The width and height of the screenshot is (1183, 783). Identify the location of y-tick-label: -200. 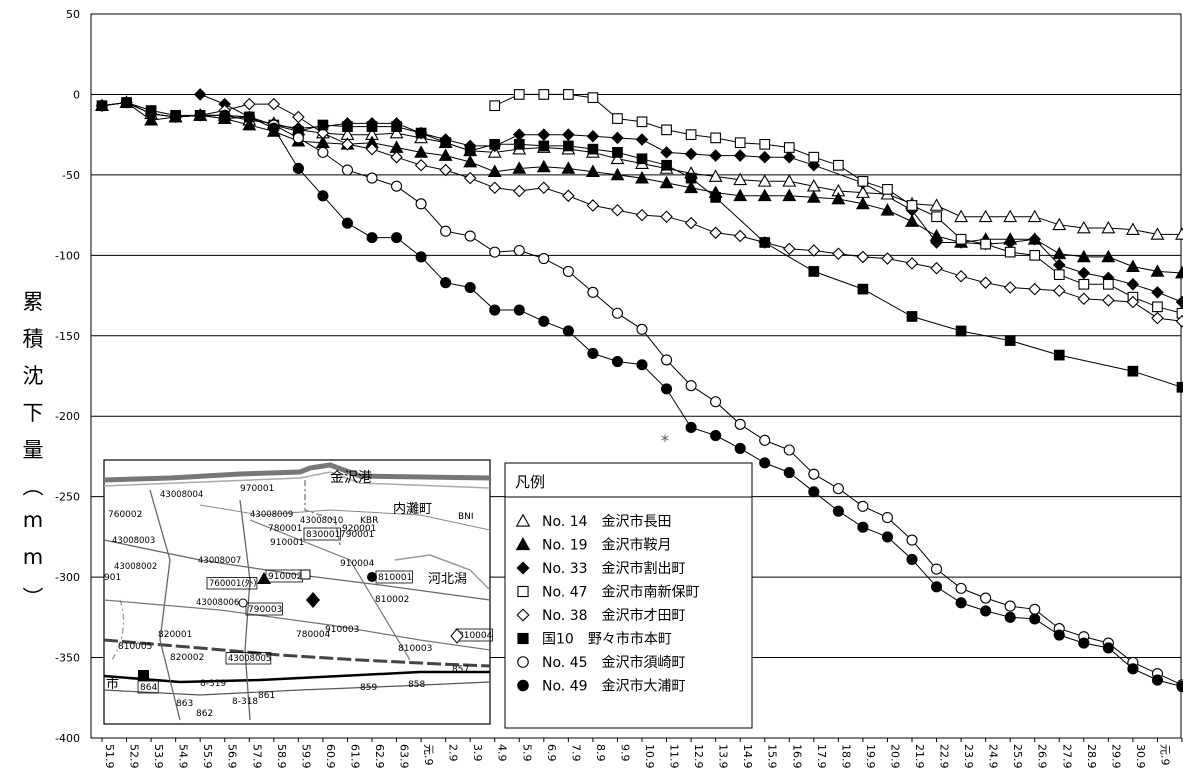
(67, 416).